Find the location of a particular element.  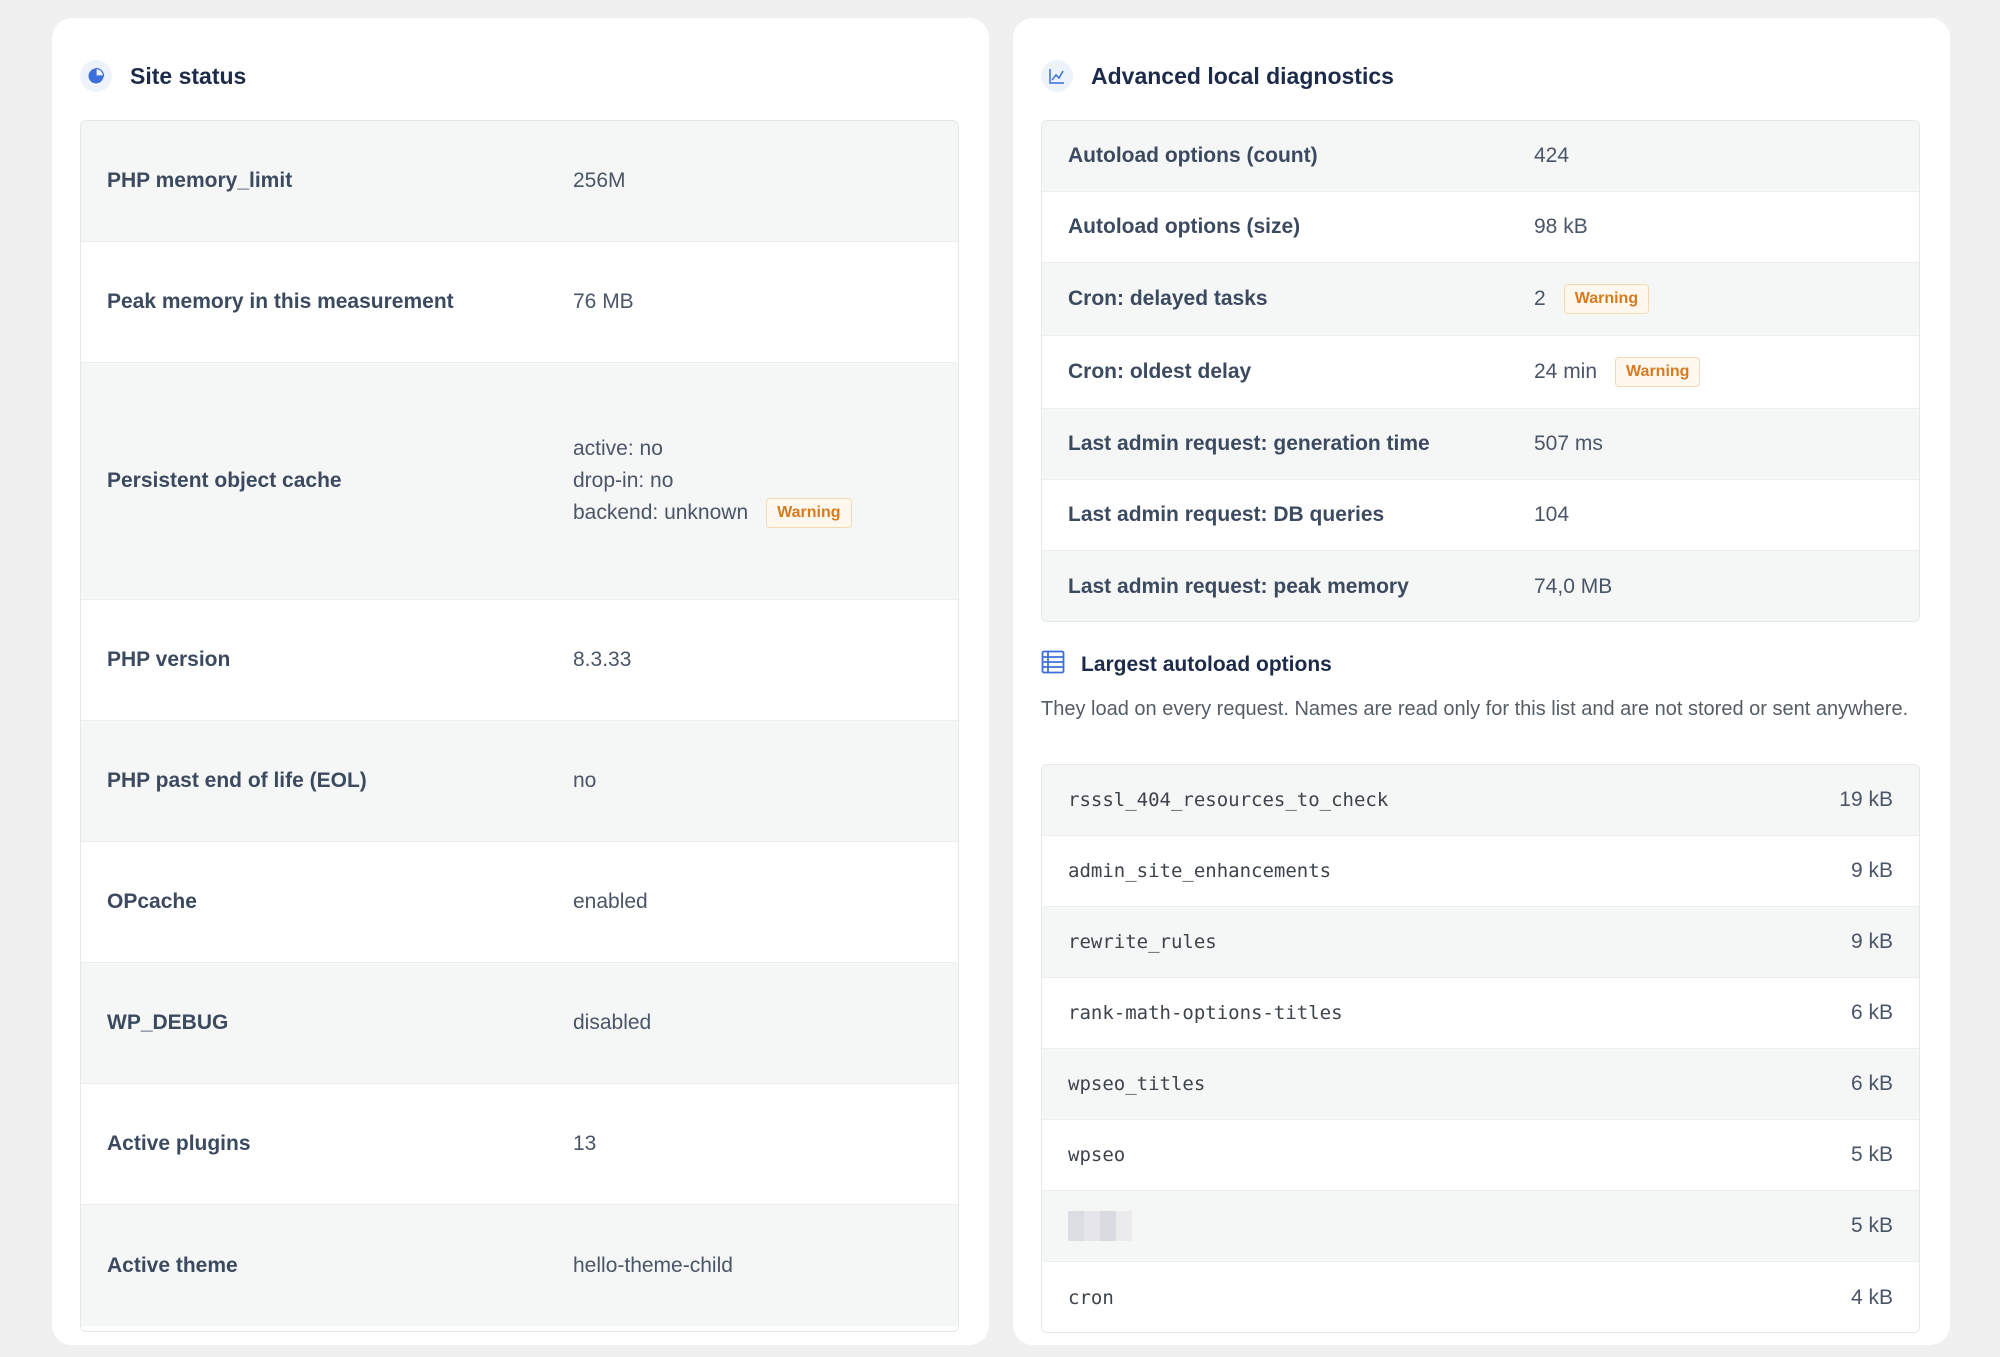

list-item: rewrite_rules 9 kB is located at coordinates (1480, 942).